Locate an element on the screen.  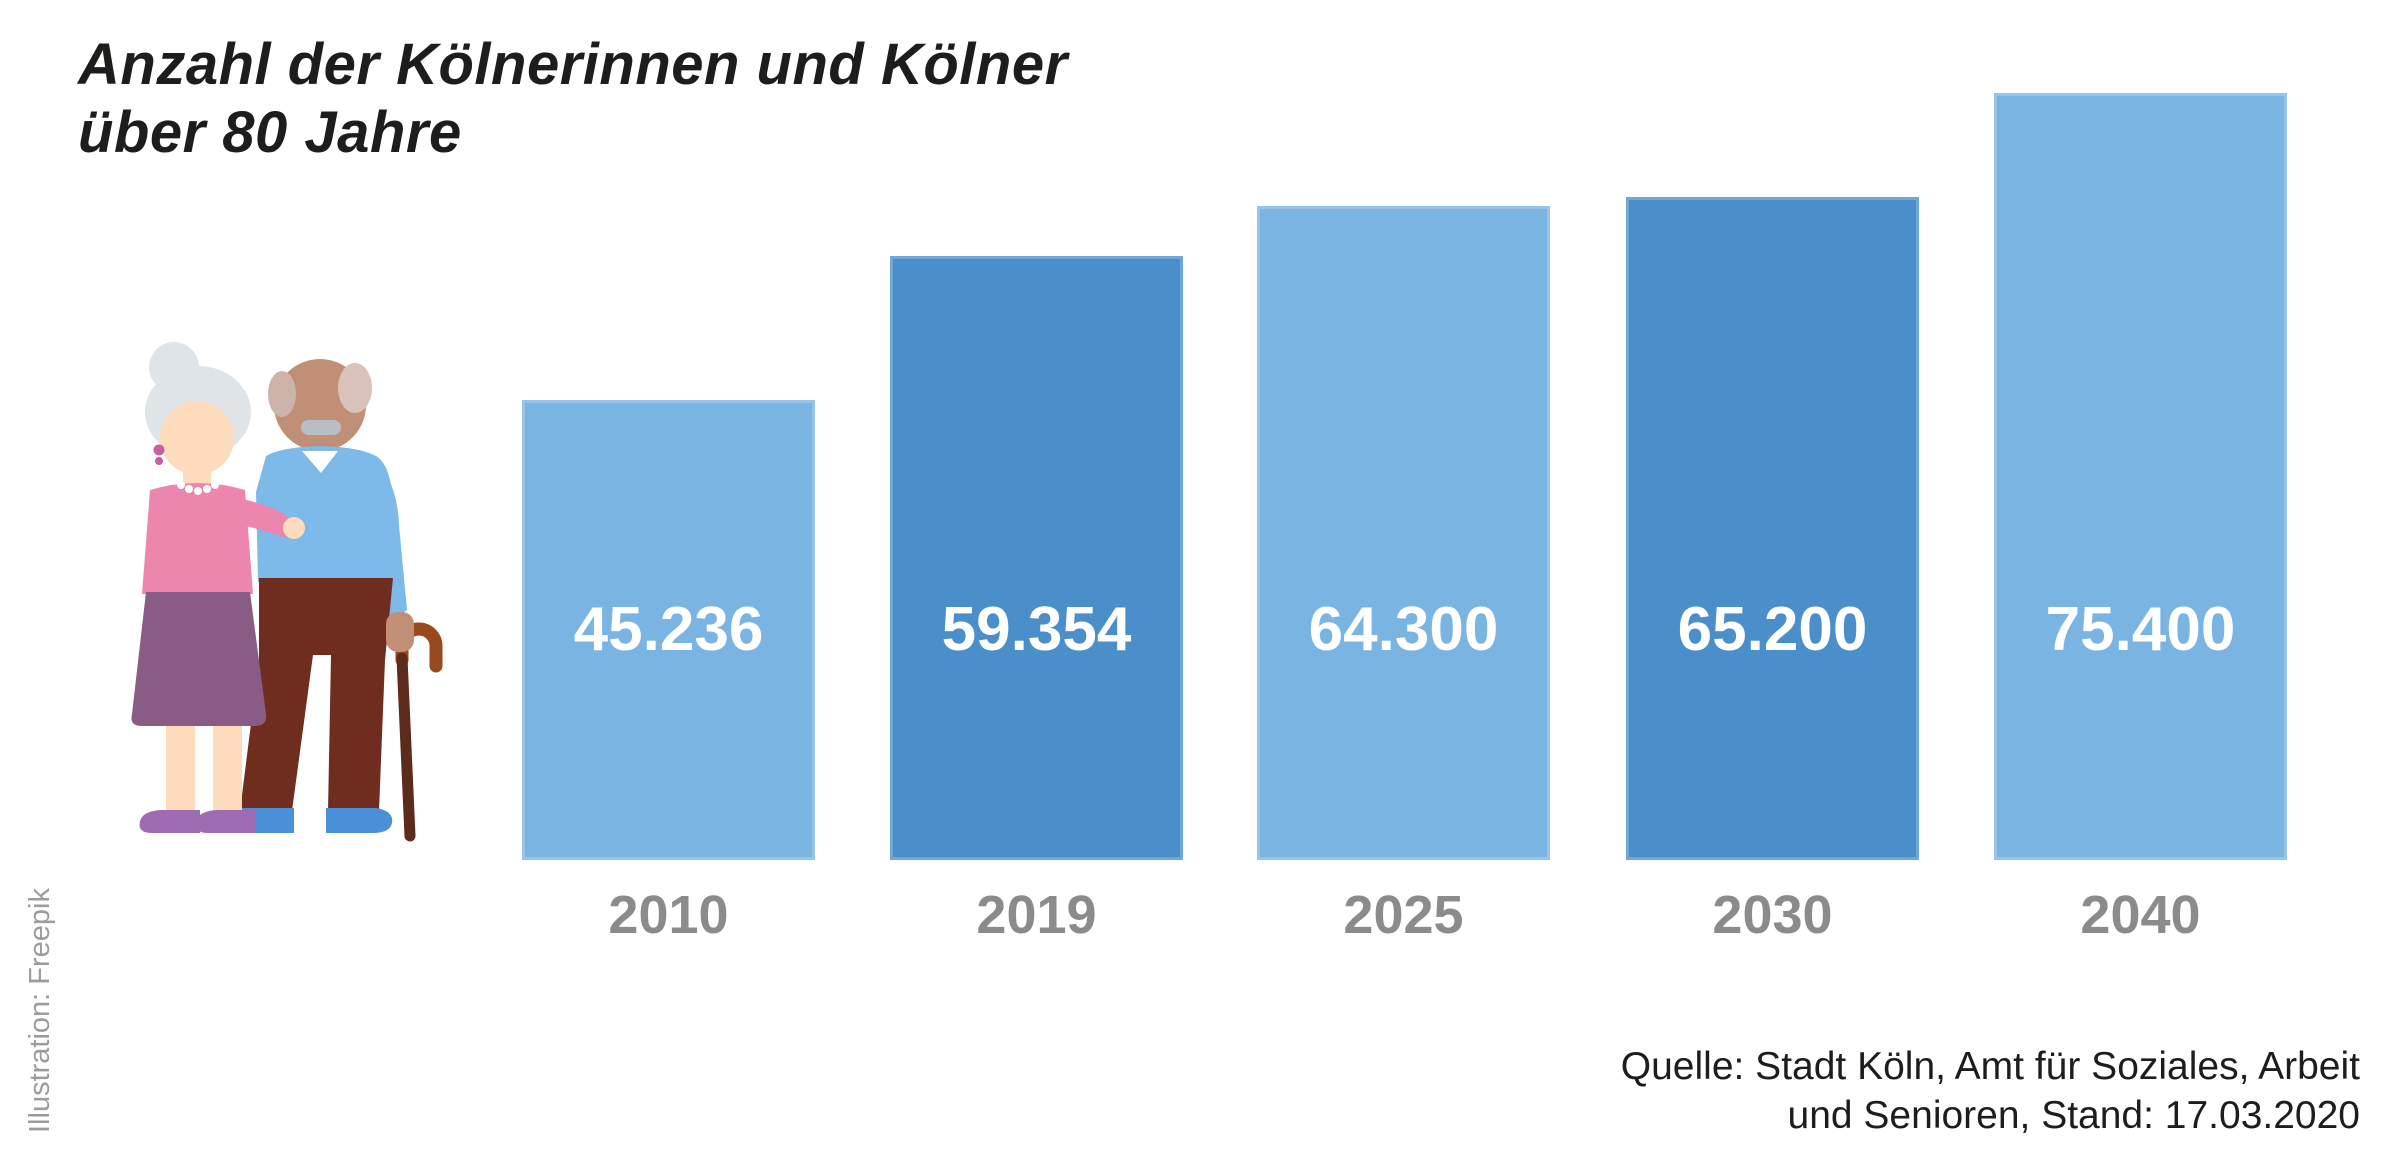
axis-label-2025: 2025 is located at coordinates (1403, 915).